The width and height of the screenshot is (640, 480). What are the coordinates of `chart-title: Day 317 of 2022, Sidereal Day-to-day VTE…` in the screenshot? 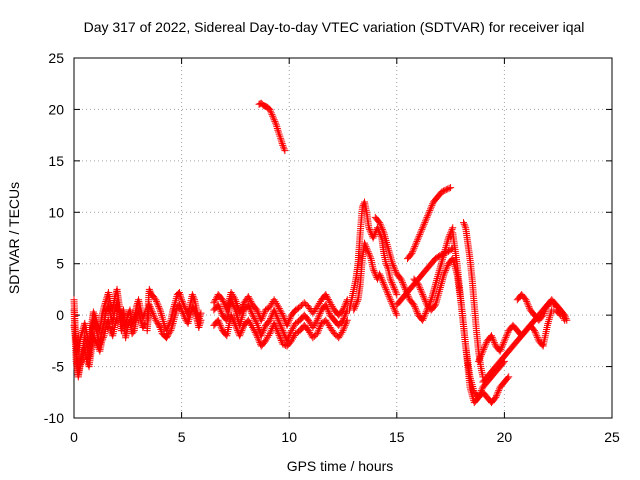 It's located at (334, 27).